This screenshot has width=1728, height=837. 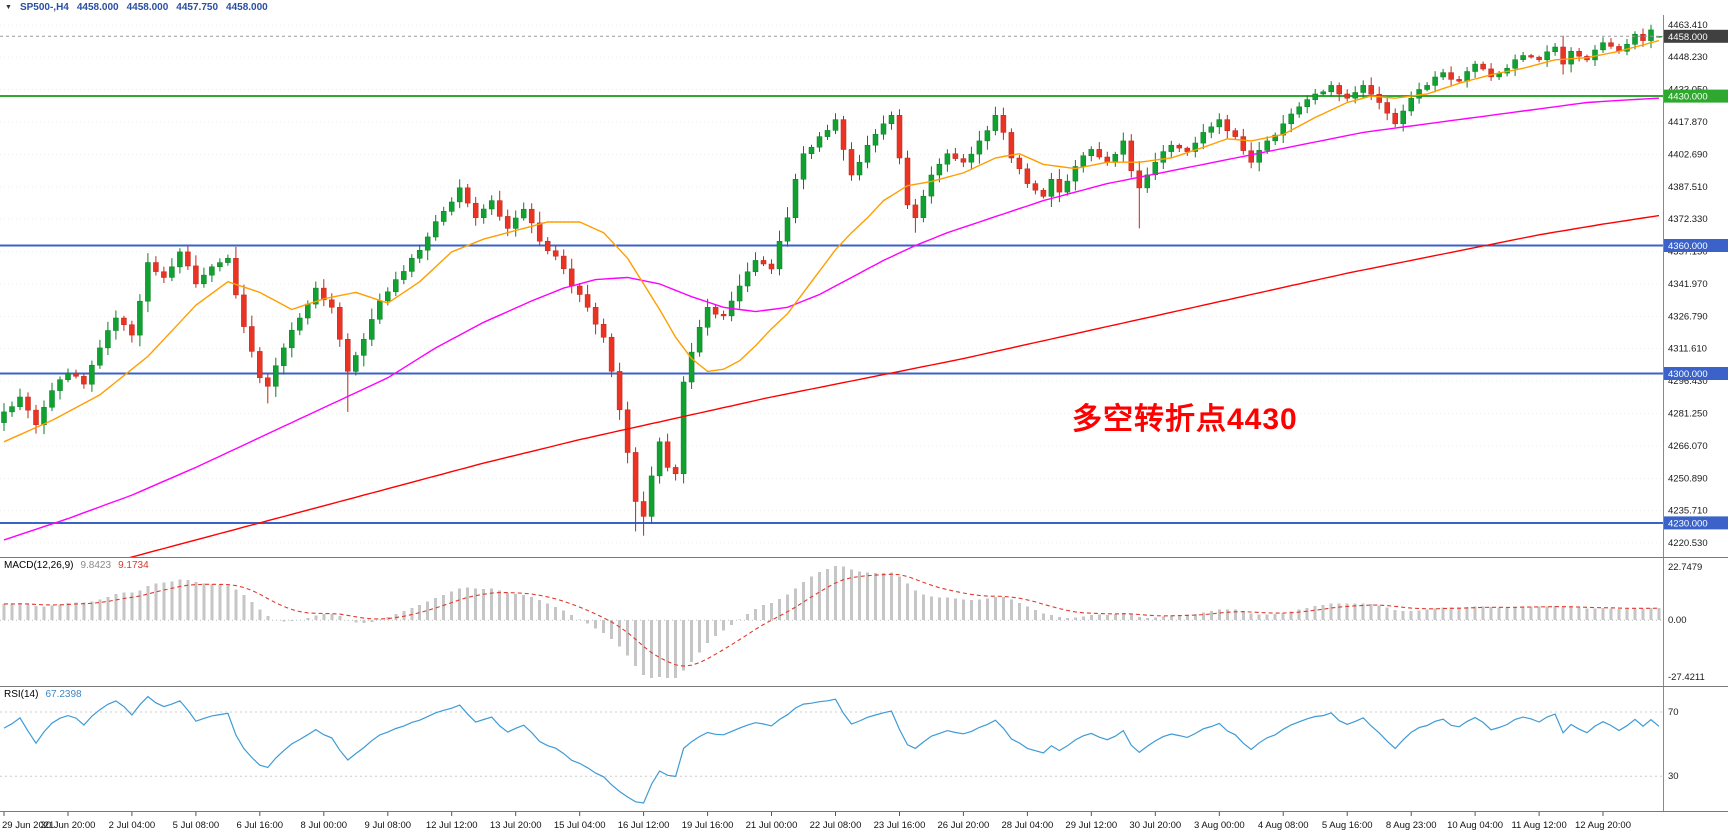 I want to click on svg-text: 4220.530, so click(x=1688, y=543).